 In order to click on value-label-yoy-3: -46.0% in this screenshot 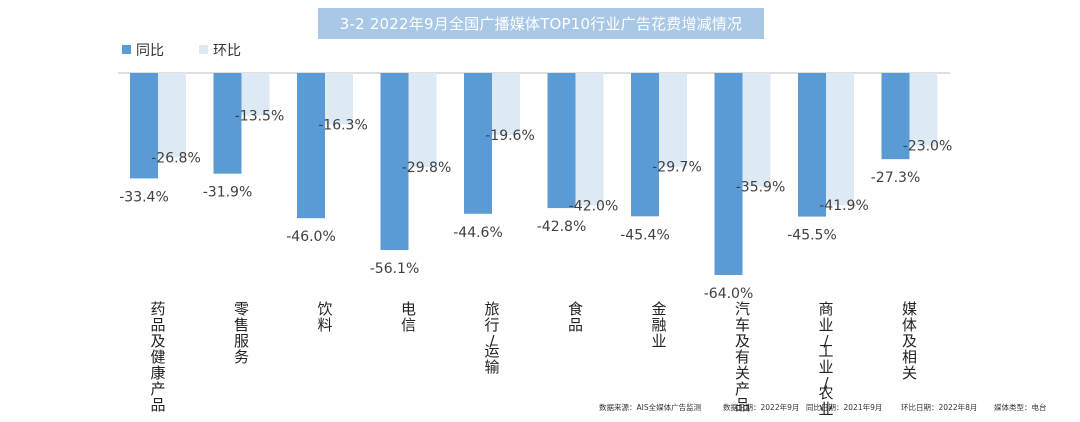, I will do `click(311, 237)`.